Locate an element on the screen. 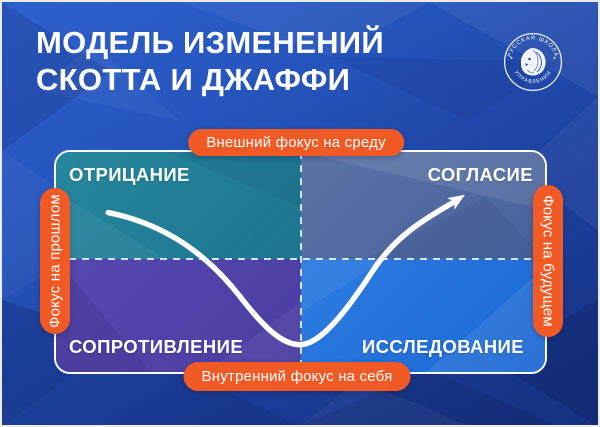  quadrant-label-exploration: ИССЛЕДОВАНИЕ is located at coordinates (442, 346).